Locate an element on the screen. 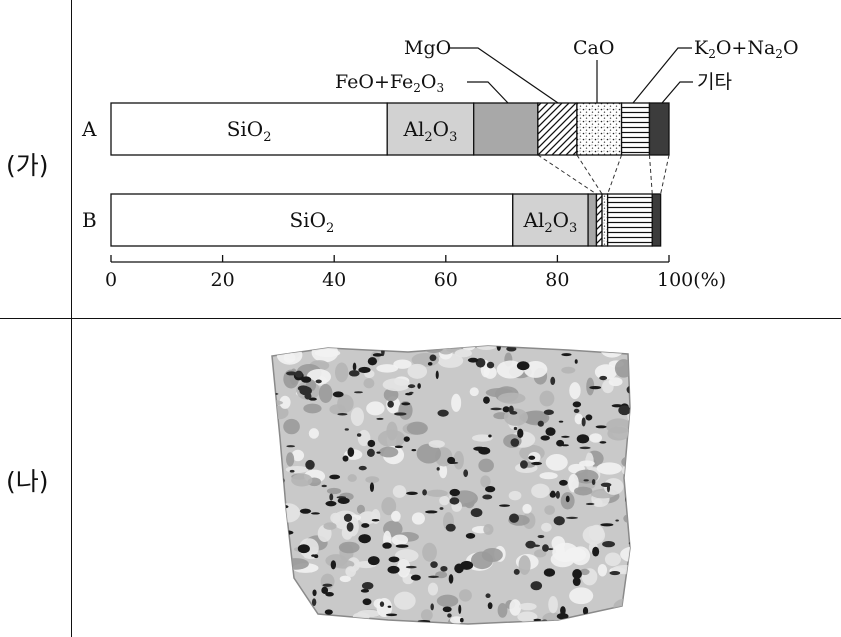 The height and width of the screenshot is (637, 841). bar-a-sio2 is located at coordinates (249, 129).